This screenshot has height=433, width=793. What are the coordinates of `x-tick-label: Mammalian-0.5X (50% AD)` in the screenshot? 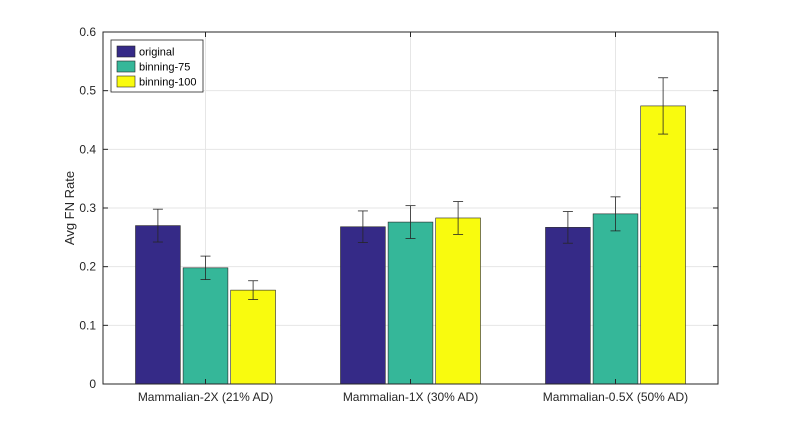 It's located at (615, 397).